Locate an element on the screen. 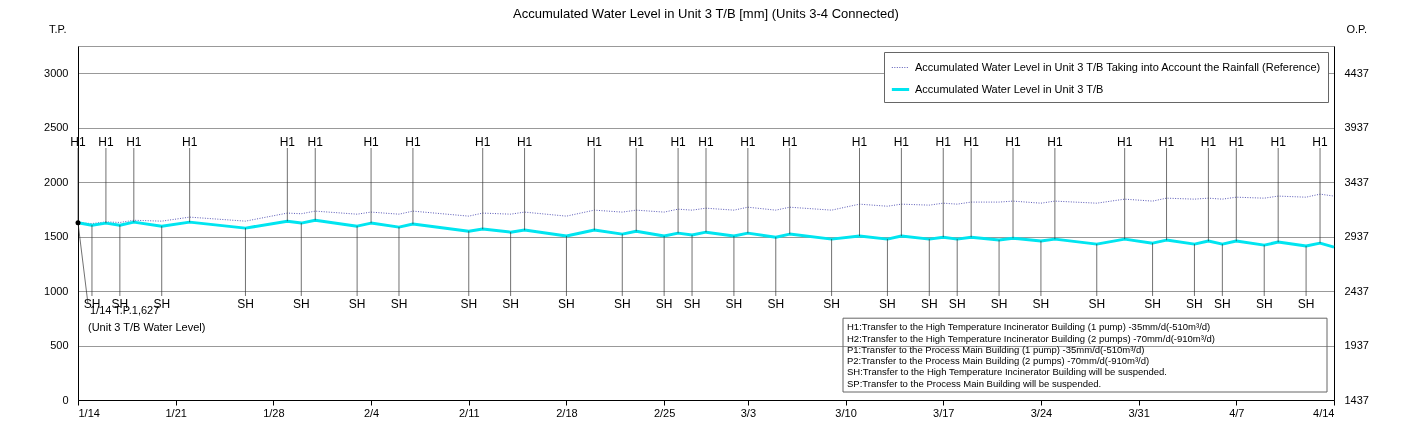  x-tick-label: 3/10 is located at coordinates (846, 412).